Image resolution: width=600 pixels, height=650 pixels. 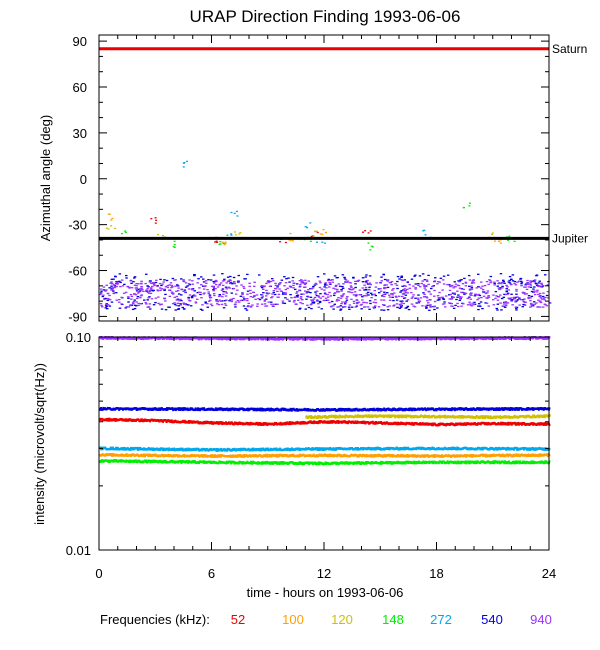 I want to click on chart-title: URAP Direction Finding 1993-06-06, so click(x=325, y=16).